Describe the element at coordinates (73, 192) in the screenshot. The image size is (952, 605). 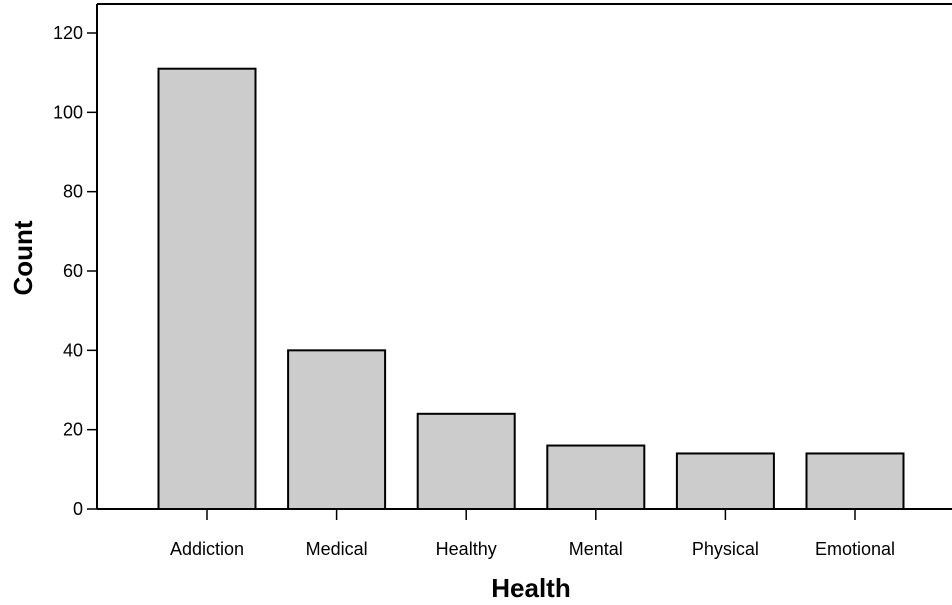
I see `y-tick-label: 80` at that location.